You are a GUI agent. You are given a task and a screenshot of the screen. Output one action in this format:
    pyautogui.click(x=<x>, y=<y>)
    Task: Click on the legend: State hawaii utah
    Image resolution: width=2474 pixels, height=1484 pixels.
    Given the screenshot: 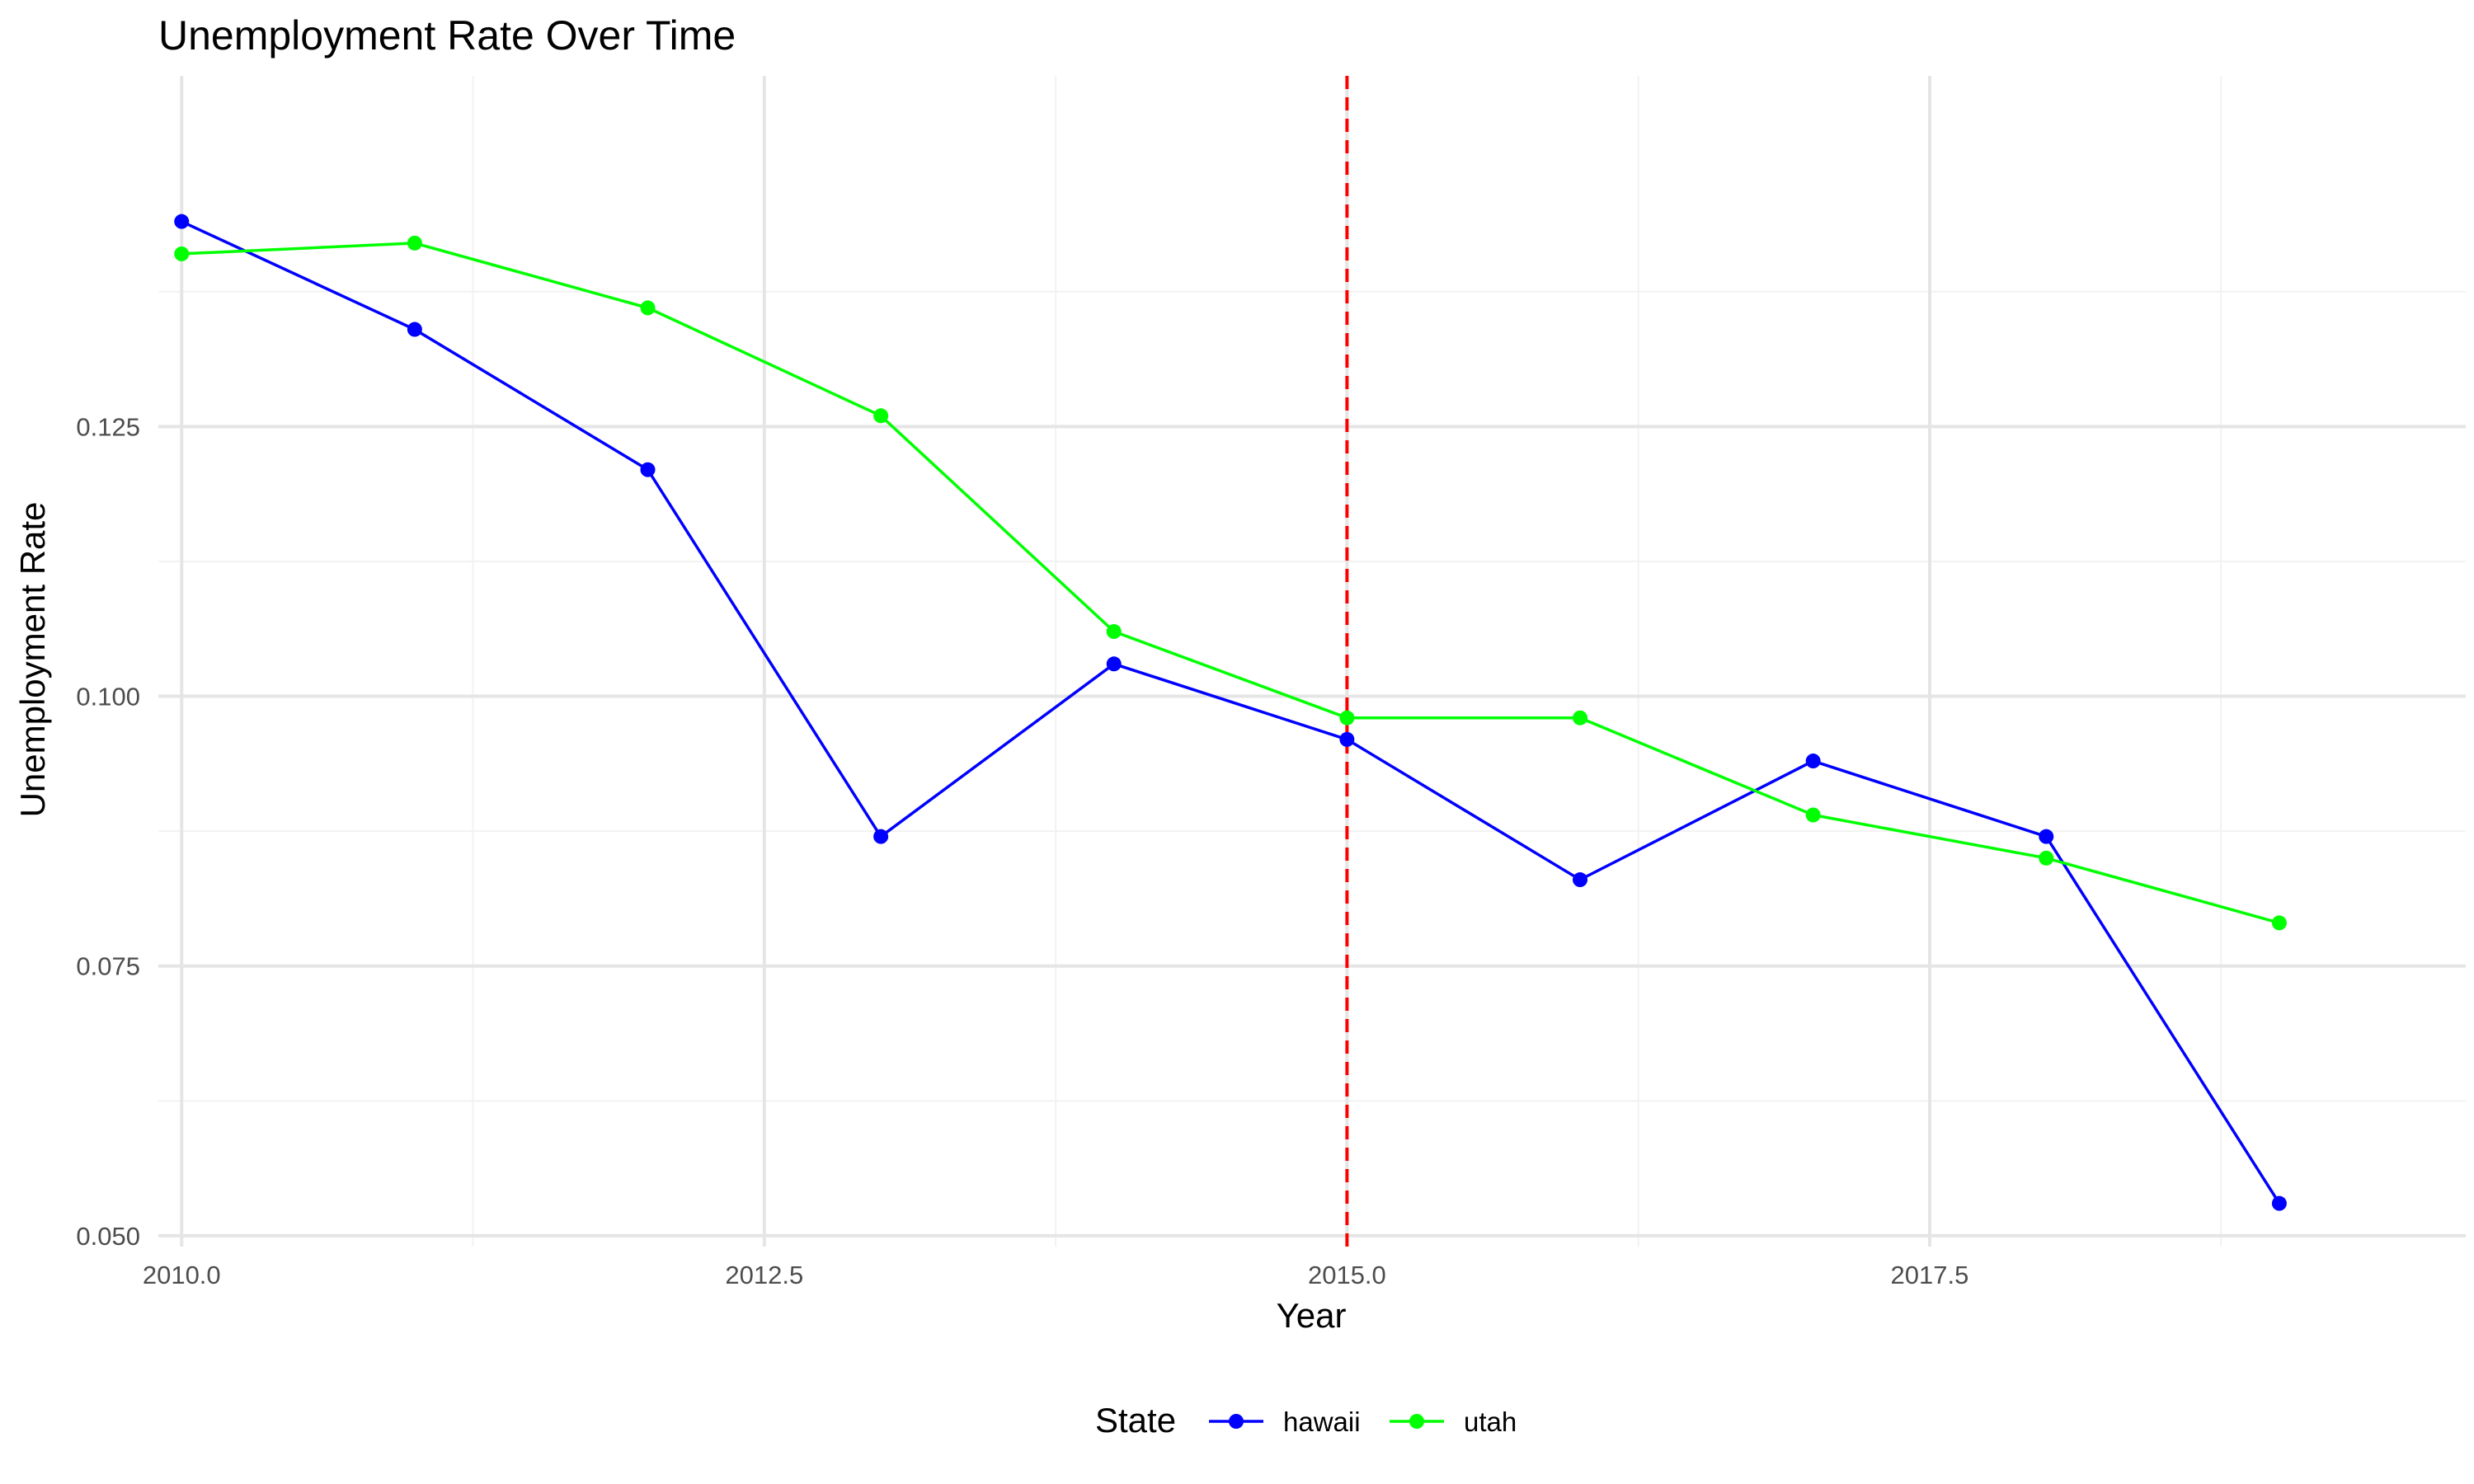 What is the action you would take?
    pyautogui.click(x=1306, y=1420)
    